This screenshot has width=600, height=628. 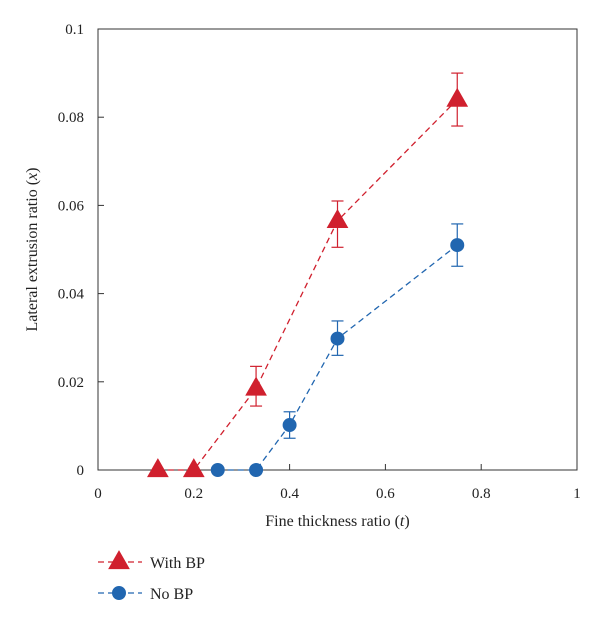 What do you see at coordinates (71, 383) in the screenshot?
I see `y-tick-label: 0.02` at bounding box center [71, 383].